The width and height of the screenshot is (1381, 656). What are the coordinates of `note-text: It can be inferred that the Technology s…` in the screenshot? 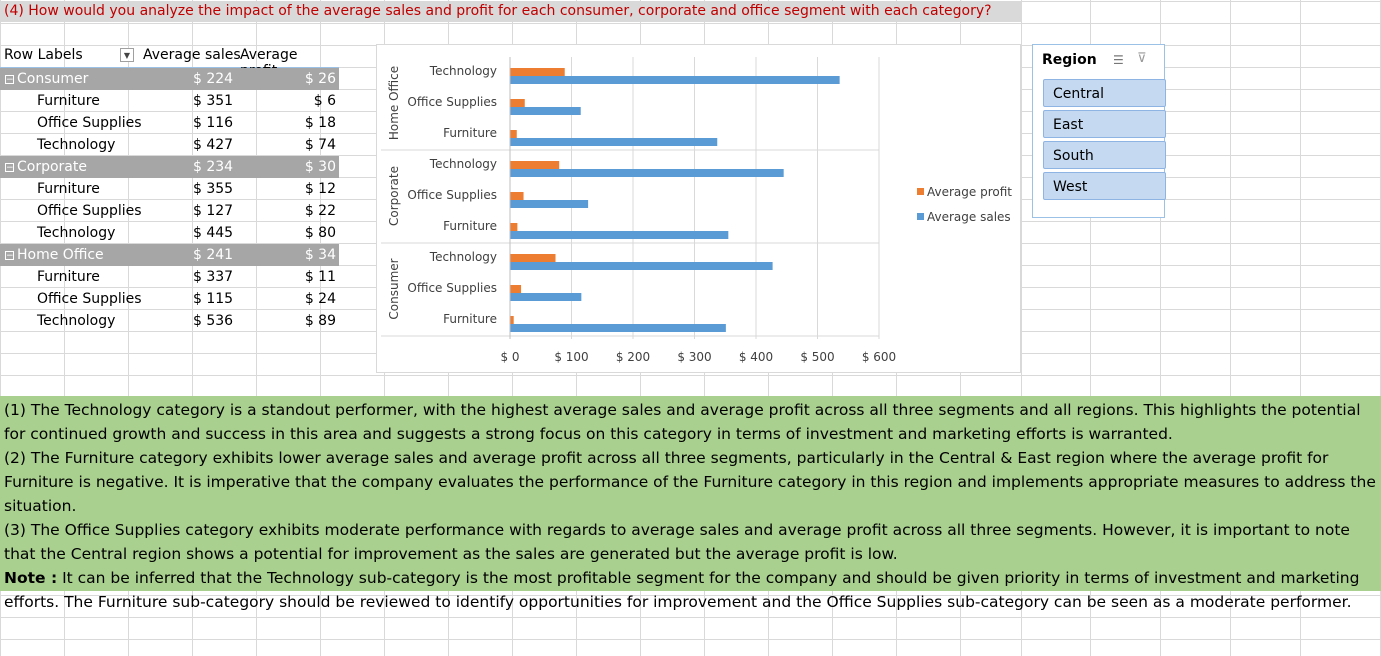 It's located at (682, 590).